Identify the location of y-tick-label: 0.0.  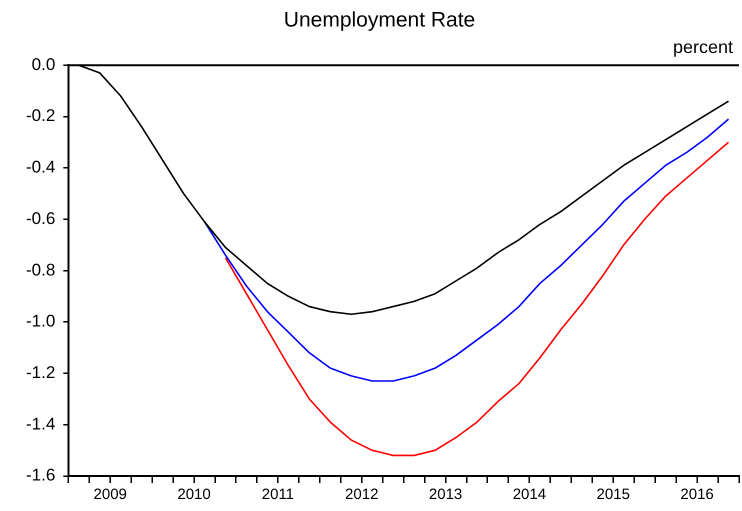
(44, 64).